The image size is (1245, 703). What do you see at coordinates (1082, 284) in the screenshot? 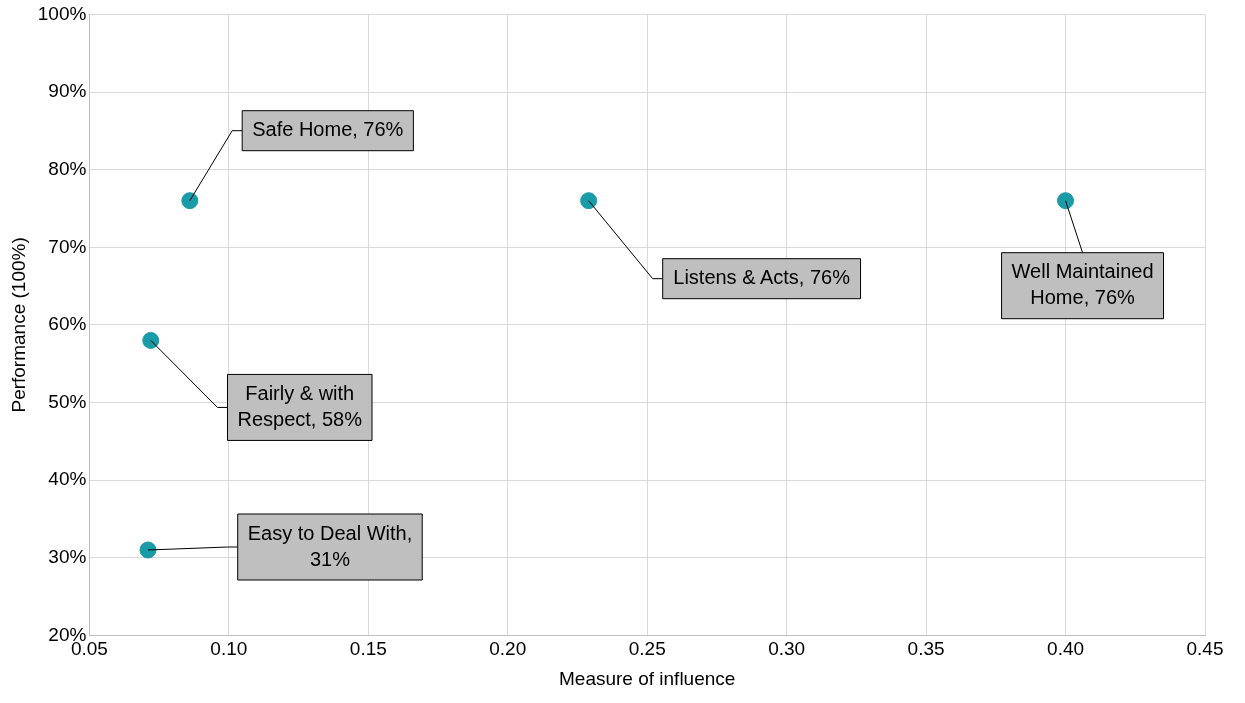
I see `annotation: Well Maintained Home, 76%` at bounding box center [1082, 284].